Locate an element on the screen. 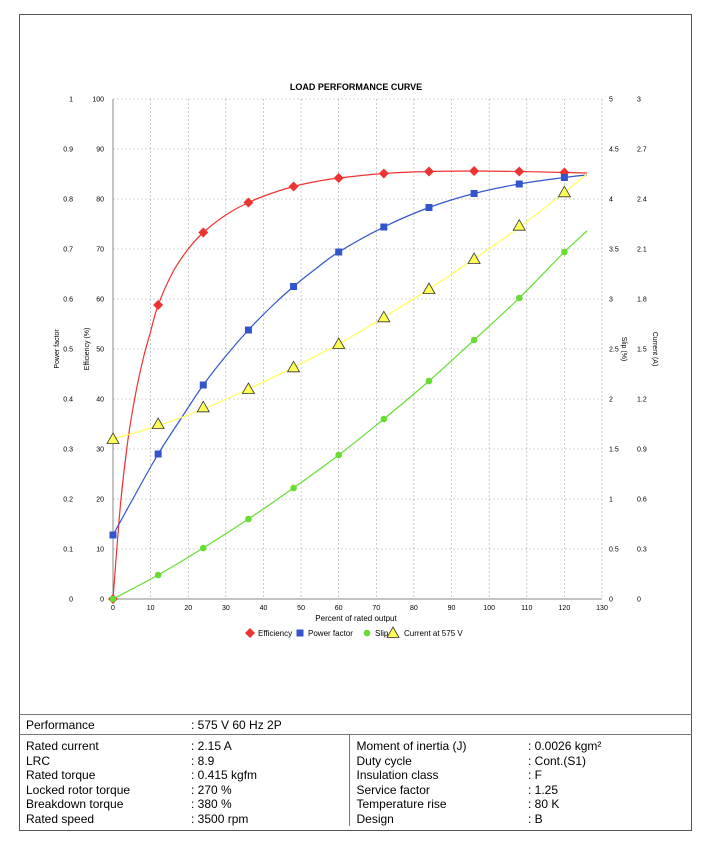 The width and height of the screenshot is (716, 851). slip-axis-label: Slip (%) is located at coordinates (623, 349).